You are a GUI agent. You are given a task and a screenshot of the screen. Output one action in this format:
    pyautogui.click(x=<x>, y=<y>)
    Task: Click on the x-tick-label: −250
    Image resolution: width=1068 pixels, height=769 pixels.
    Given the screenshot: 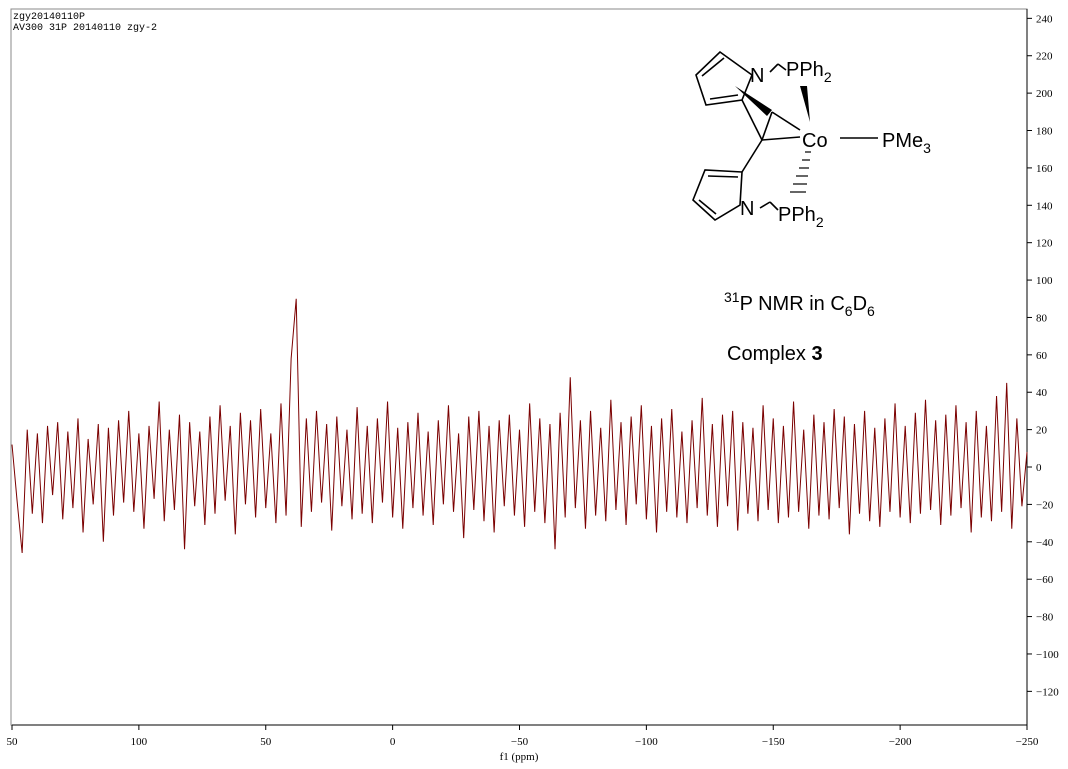 What is the action you would take?
    pyautogui.click(x=1027, y=742)
    